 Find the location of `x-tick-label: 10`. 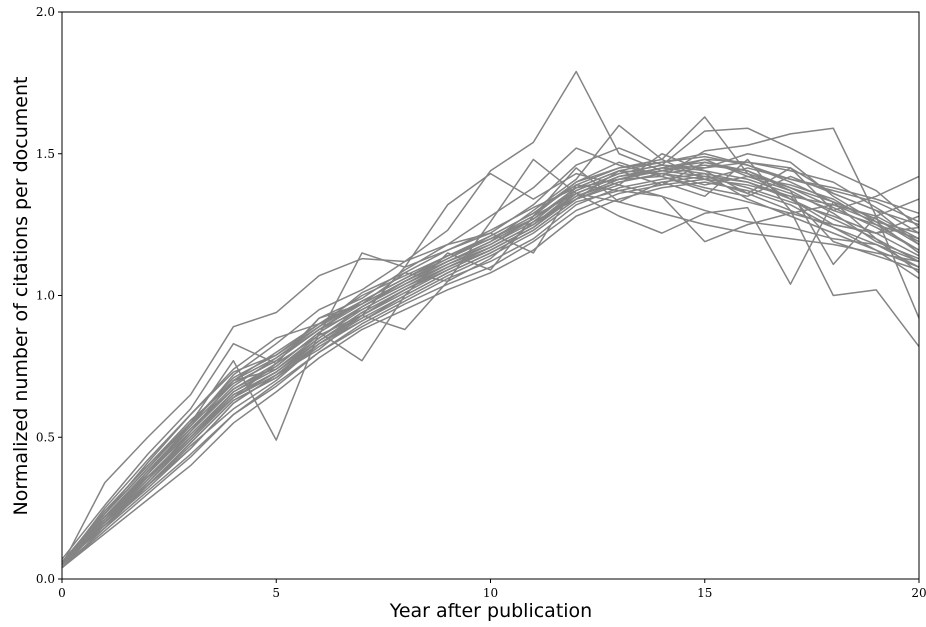

x-tick-label: 10 is located at coordinates (490, 593).